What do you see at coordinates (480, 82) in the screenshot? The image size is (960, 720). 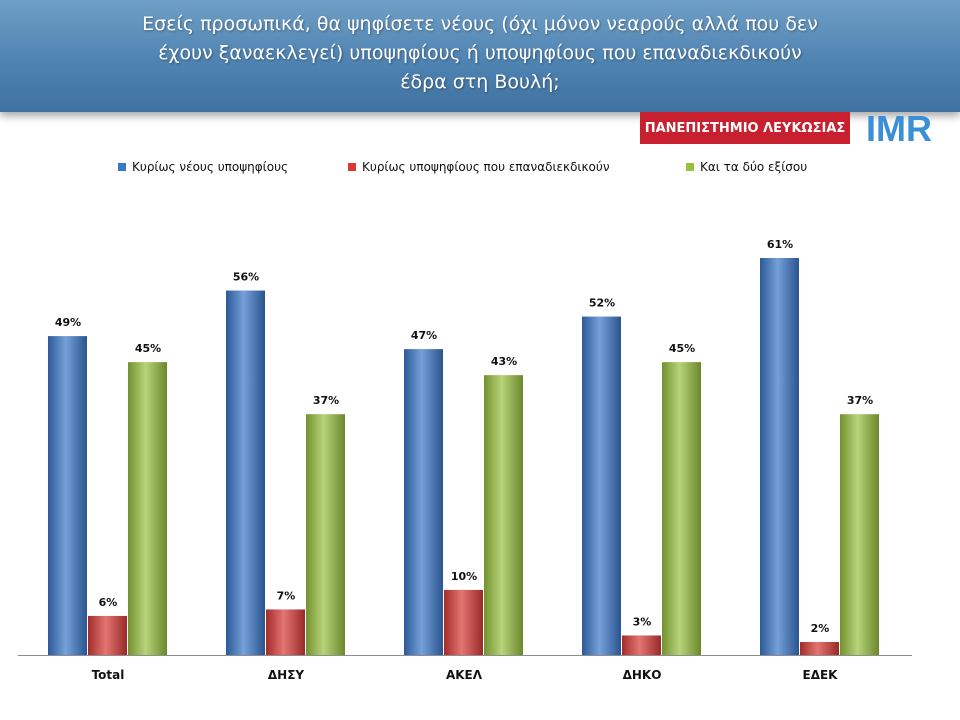 I see `title-line-3: έδρα στη Βουλή;` at bounding box center [480, 82].